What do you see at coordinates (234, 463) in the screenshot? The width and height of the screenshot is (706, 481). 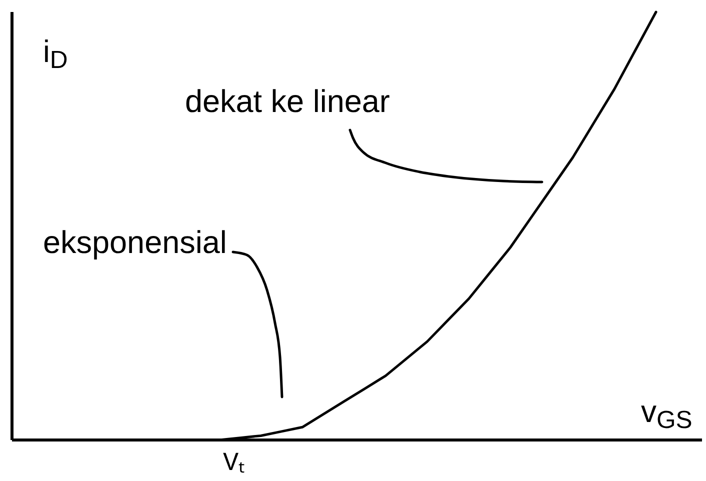 I see `text: Vₜ` at bounding box center [234, 463].